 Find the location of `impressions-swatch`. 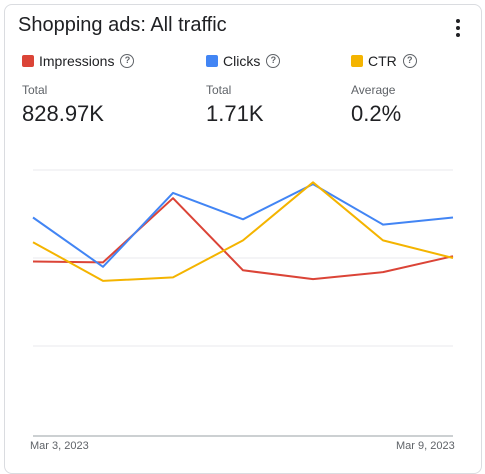

impressions-swatch is located at coordinates (28, 61).